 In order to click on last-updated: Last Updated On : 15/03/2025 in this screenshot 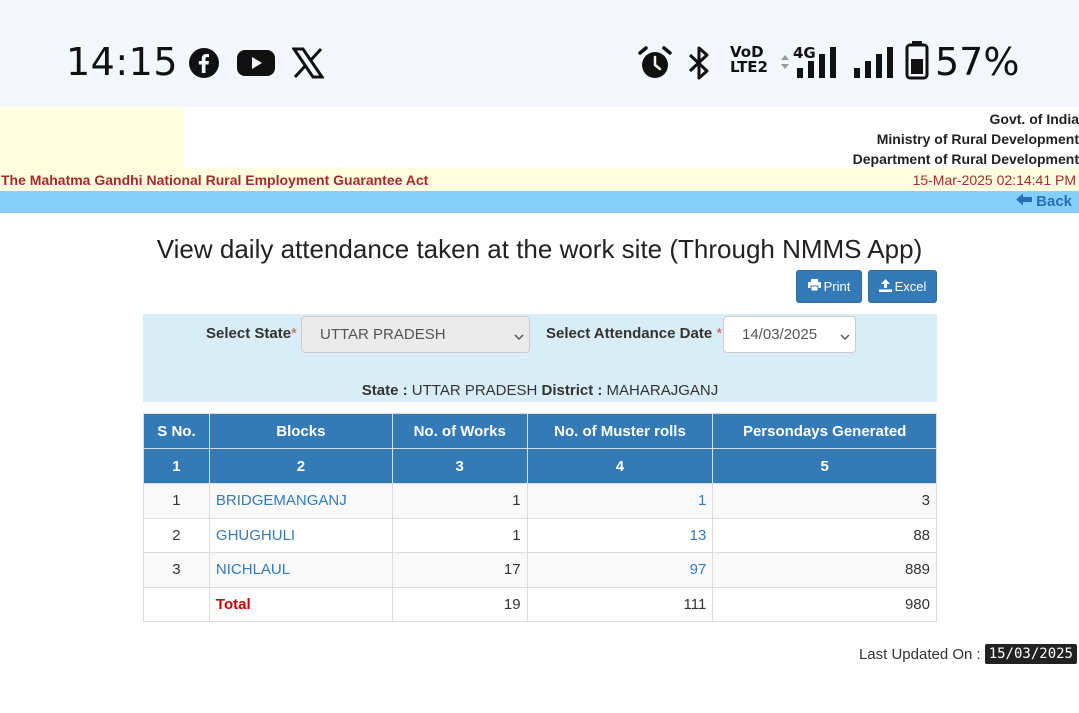, I will do `click(968, 654)`.